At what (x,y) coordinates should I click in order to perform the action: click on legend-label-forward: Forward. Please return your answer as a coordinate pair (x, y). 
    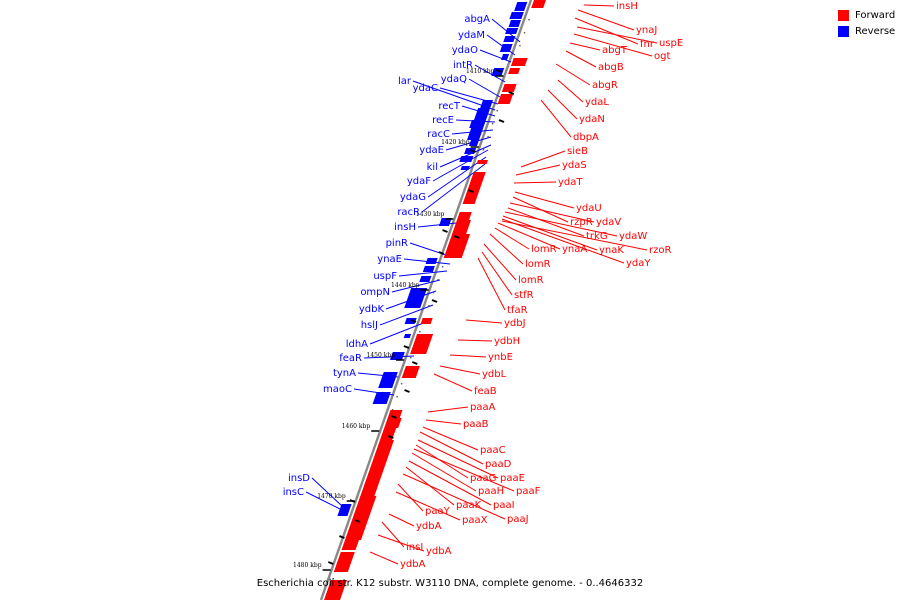
    Looking at the image, I should click on (875, 15).